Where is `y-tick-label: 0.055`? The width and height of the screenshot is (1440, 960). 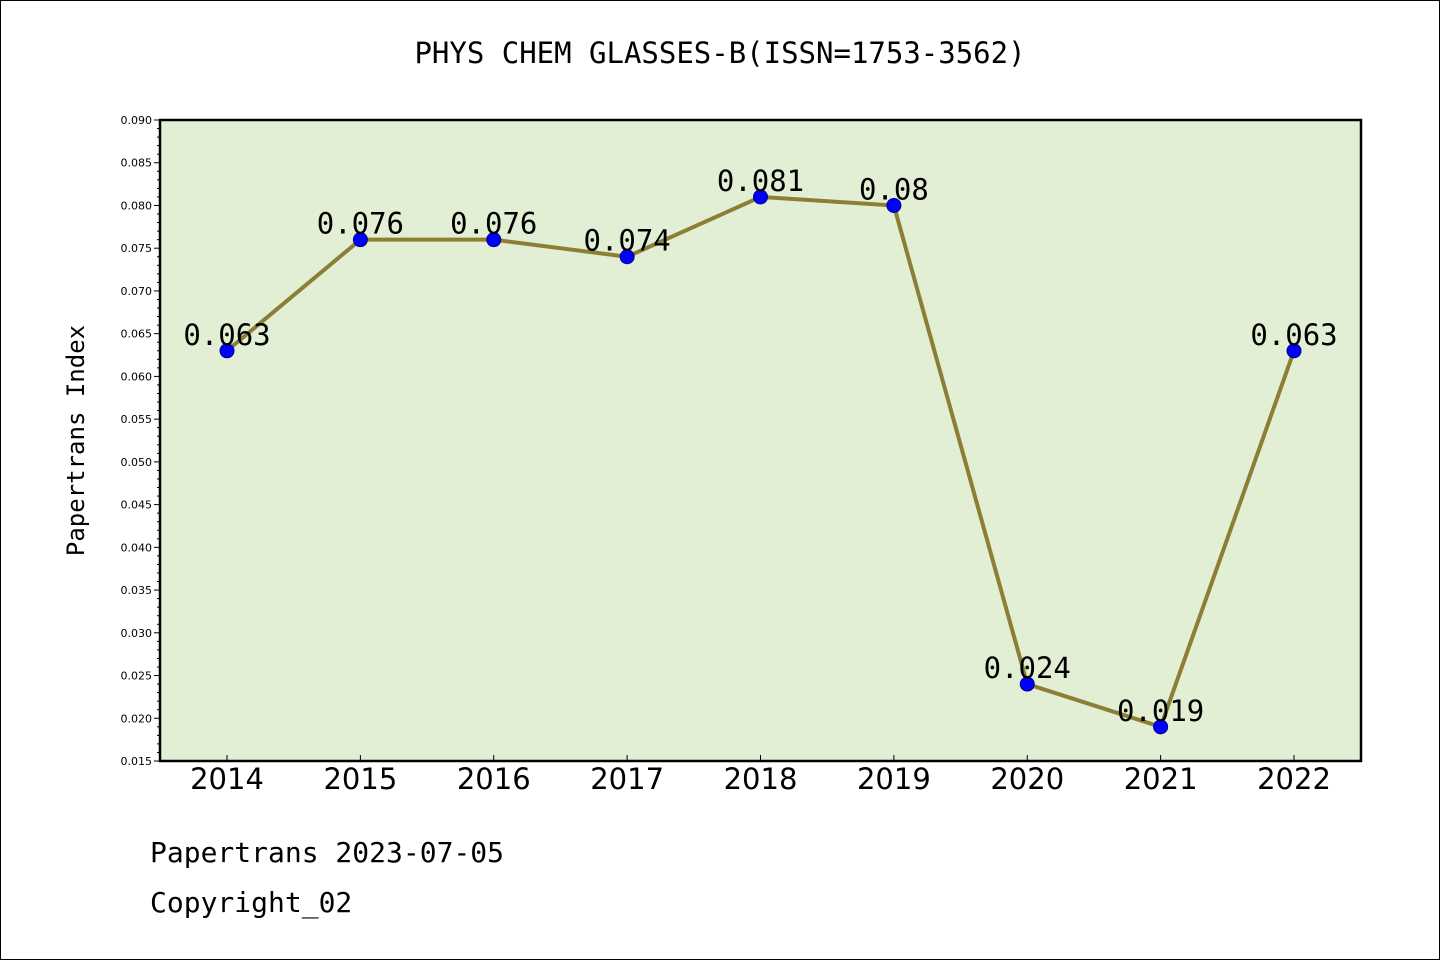
y-tick-label: 0.055 is located at coordinates (137, 419).